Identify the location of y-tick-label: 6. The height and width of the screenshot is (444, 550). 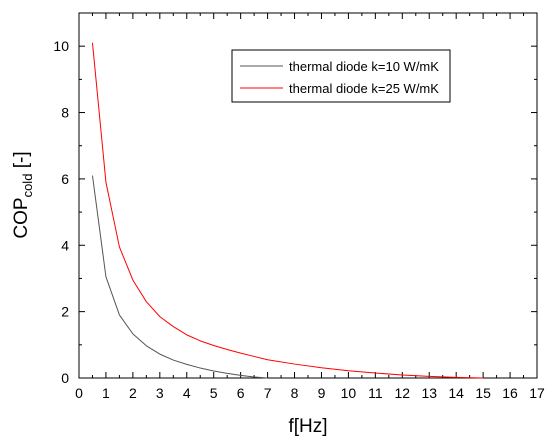
(65, 179).